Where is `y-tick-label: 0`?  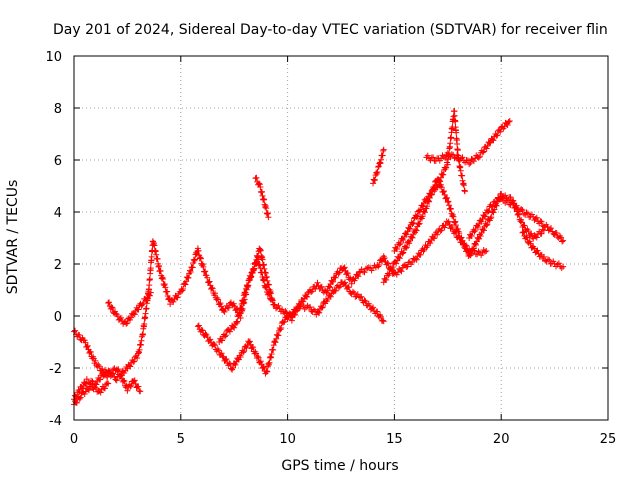
y-tick-label: 0 is located at coordinates (58, 317).